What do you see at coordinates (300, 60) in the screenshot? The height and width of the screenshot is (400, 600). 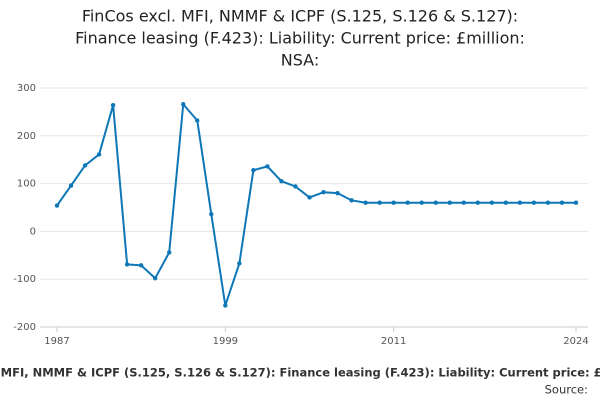 I see `chart-title: NSA:` at bounding box center [300, 60].